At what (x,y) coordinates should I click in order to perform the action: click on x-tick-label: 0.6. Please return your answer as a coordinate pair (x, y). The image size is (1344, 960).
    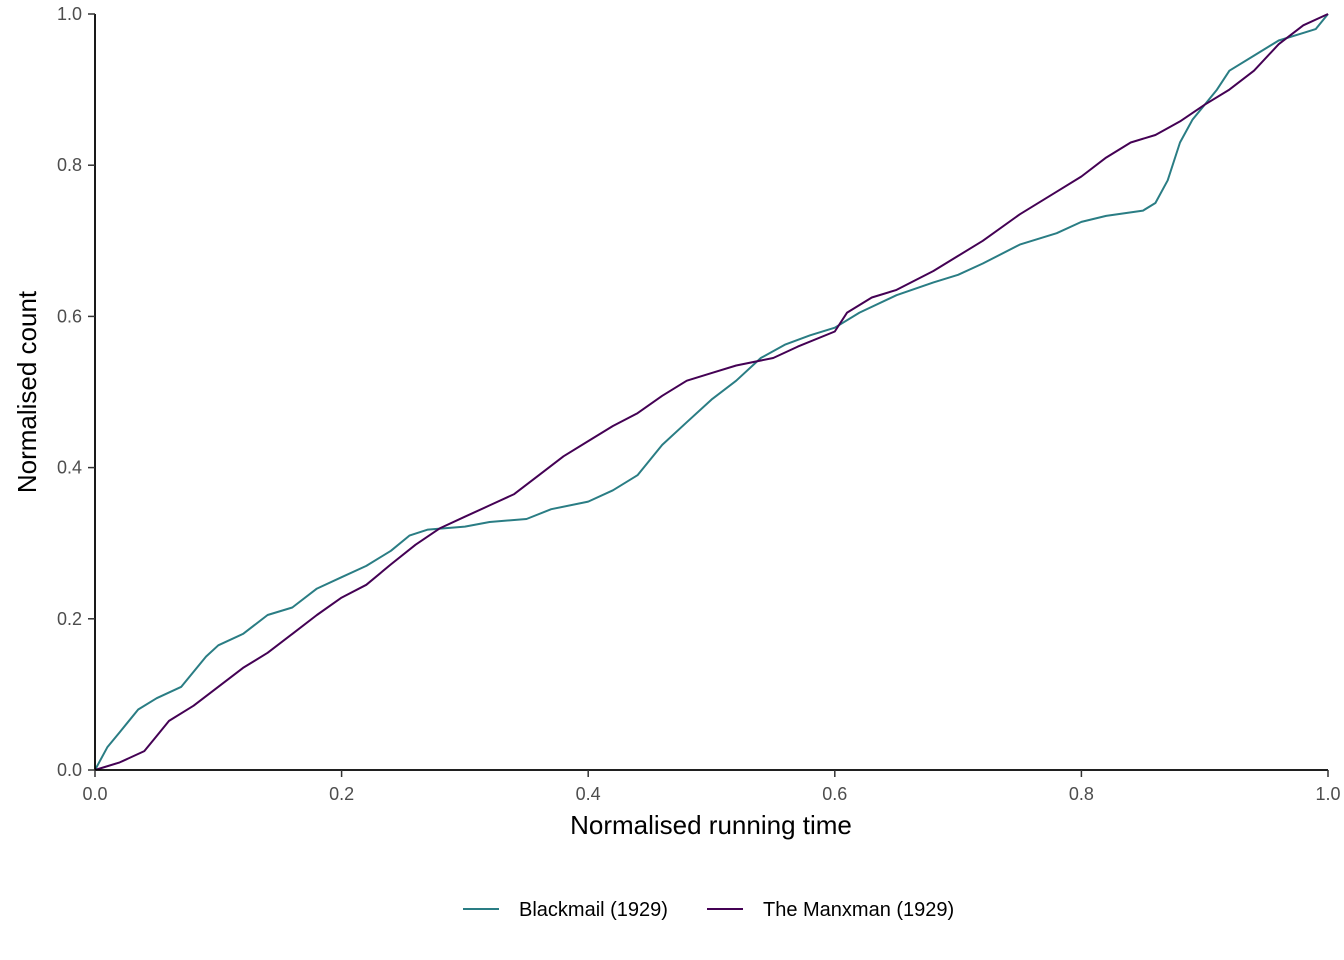
    Looking at the image, I should click on (834, 794).